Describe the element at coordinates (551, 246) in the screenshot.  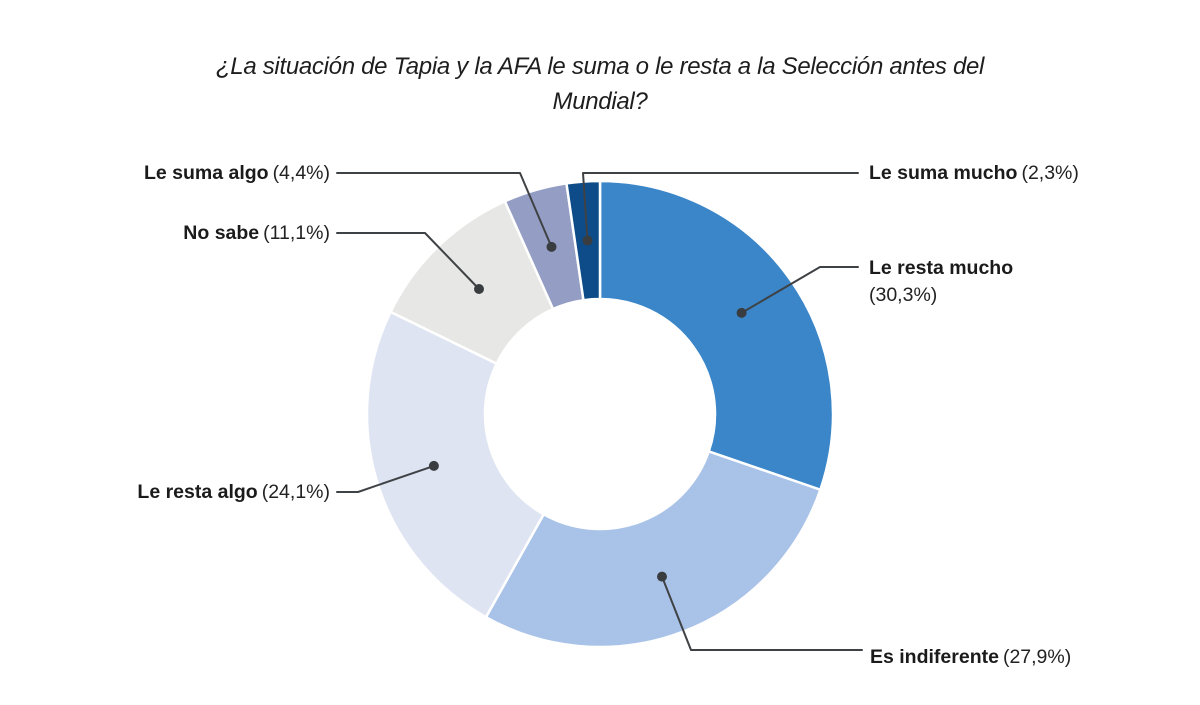
I see `leader-dot-le-suma-algo` at that location.